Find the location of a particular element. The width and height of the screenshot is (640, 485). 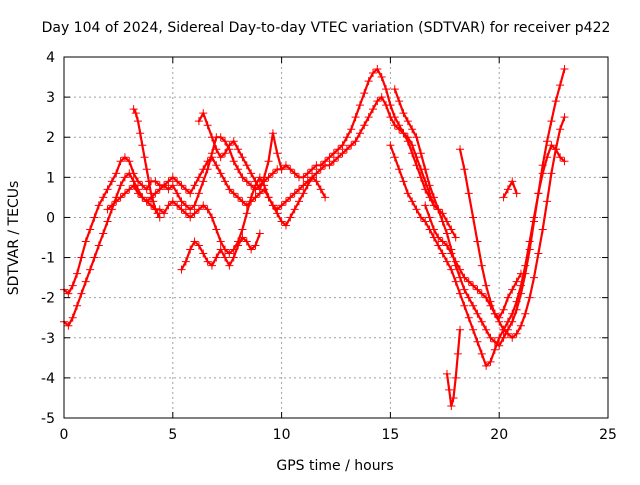

markers-s12 is located at coordinates (510, 189).